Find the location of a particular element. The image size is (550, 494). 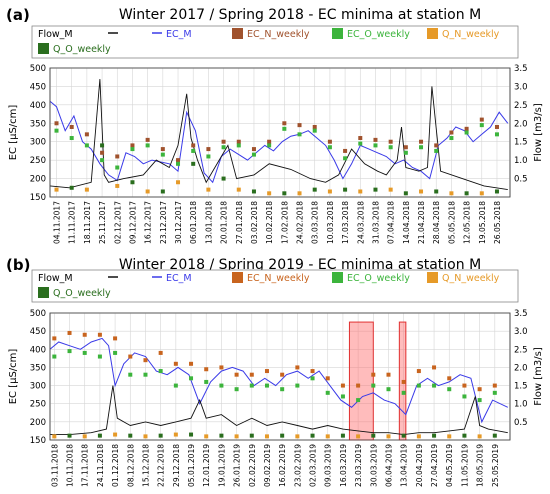

panel-b-x-tick-label: 02.03.2019 is located at coordinates (313, 465).